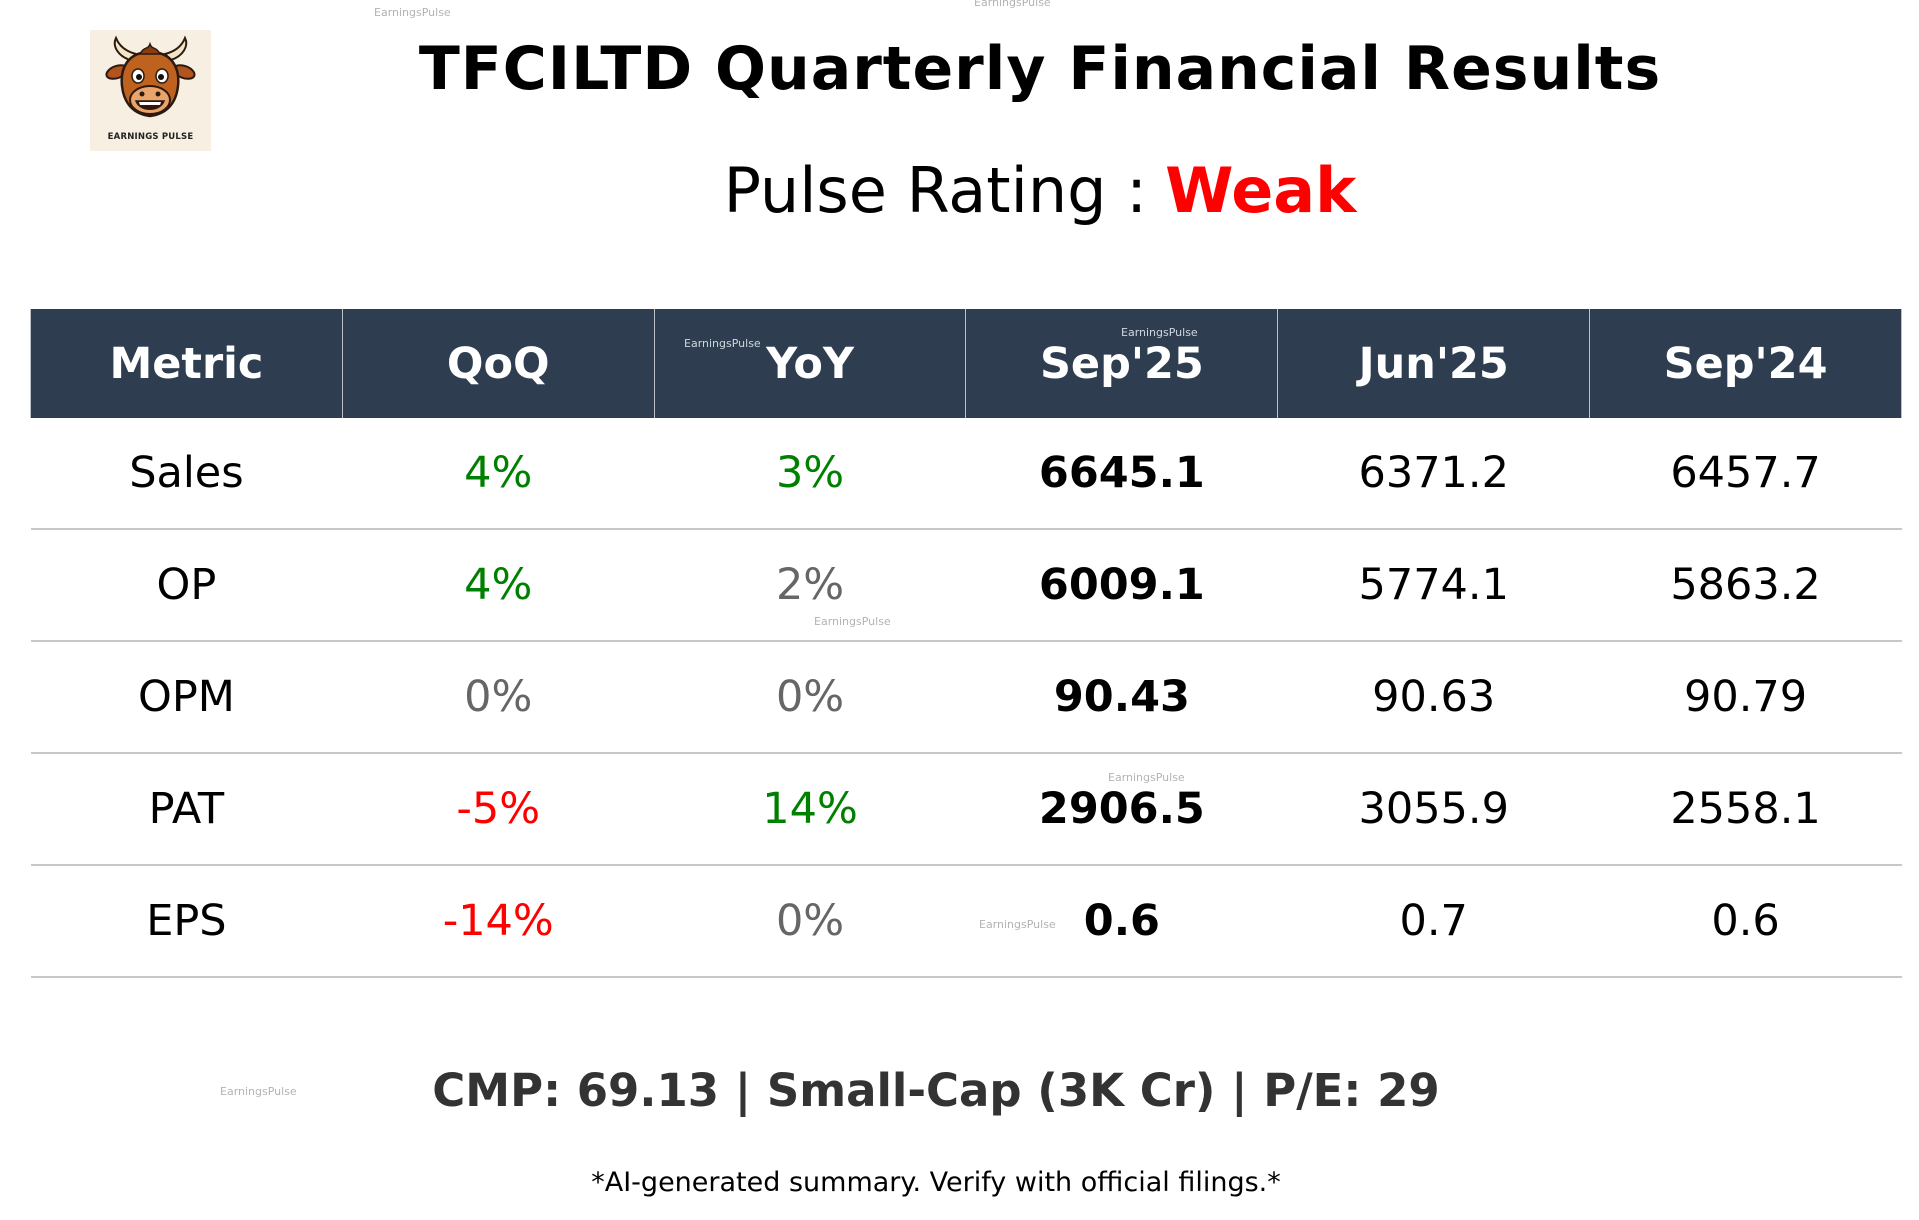 The height and width of the screenshot is (1220, 1919). I want to click on metric-cell: EPS, so click(186, 921).